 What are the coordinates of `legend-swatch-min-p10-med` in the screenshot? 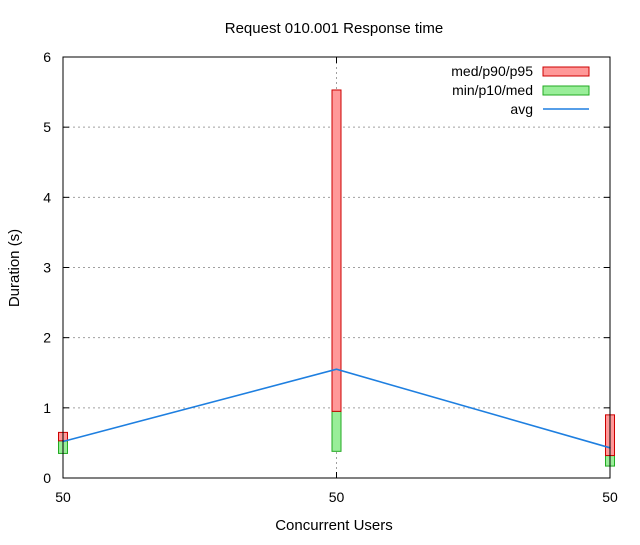 It's located at (566, 90).